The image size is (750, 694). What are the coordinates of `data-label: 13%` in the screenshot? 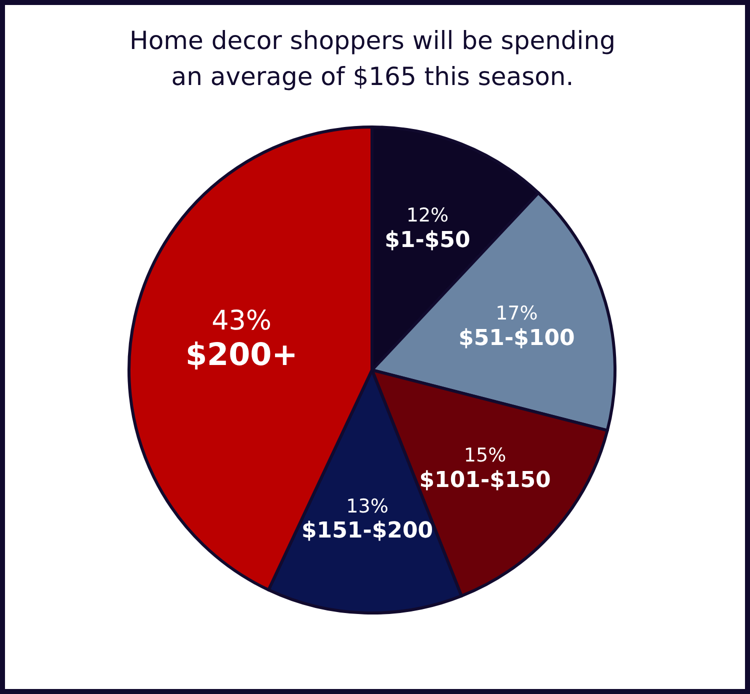 It's located at (367, 506).